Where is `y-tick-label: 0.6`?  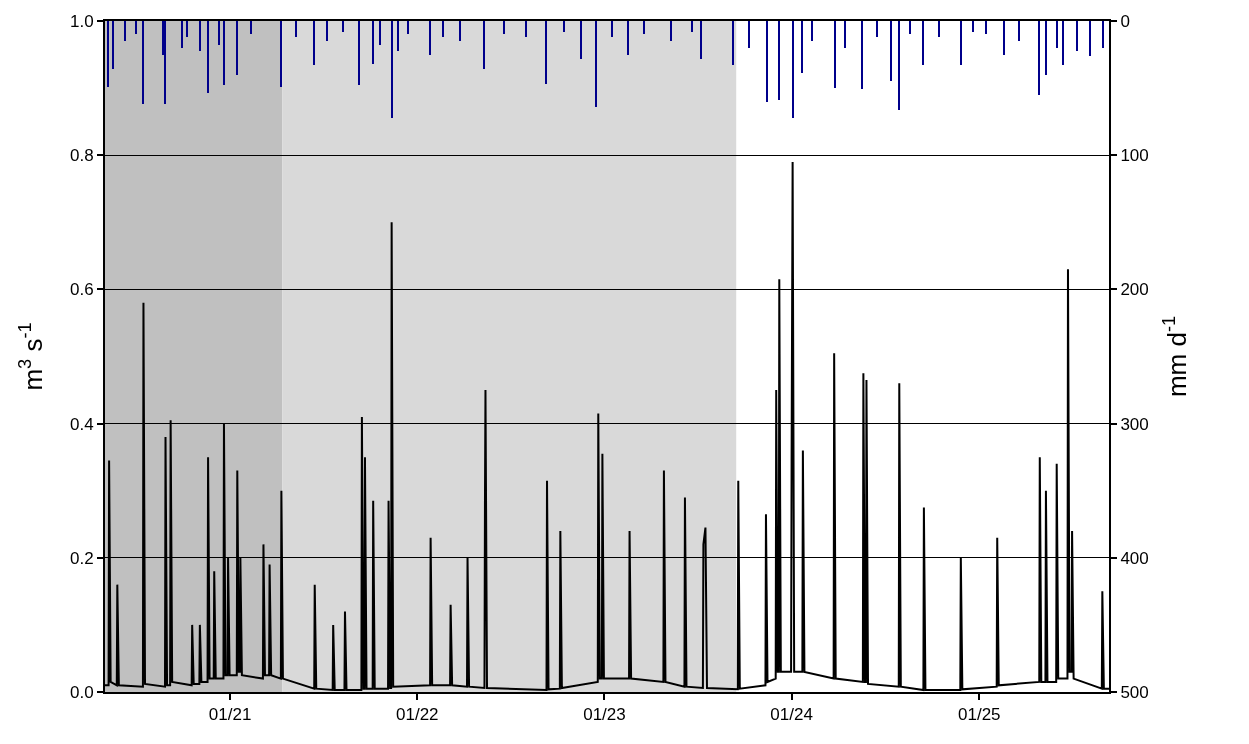 y-tick-label: 0.6 is located at coordinates (81, 290).